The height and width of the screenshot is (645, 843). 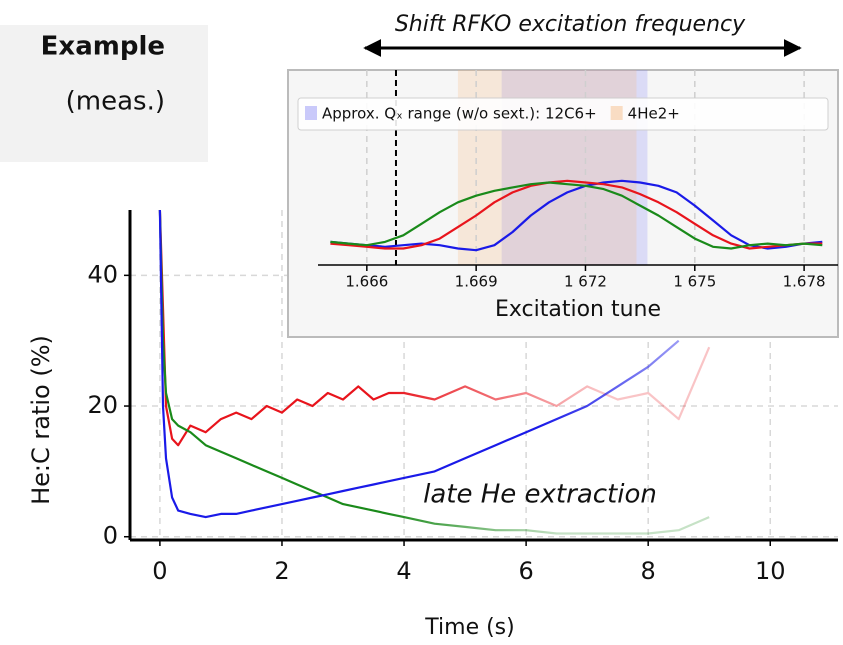 I want to click on x-tick-label: 1.666, so click(x=366, y=282).